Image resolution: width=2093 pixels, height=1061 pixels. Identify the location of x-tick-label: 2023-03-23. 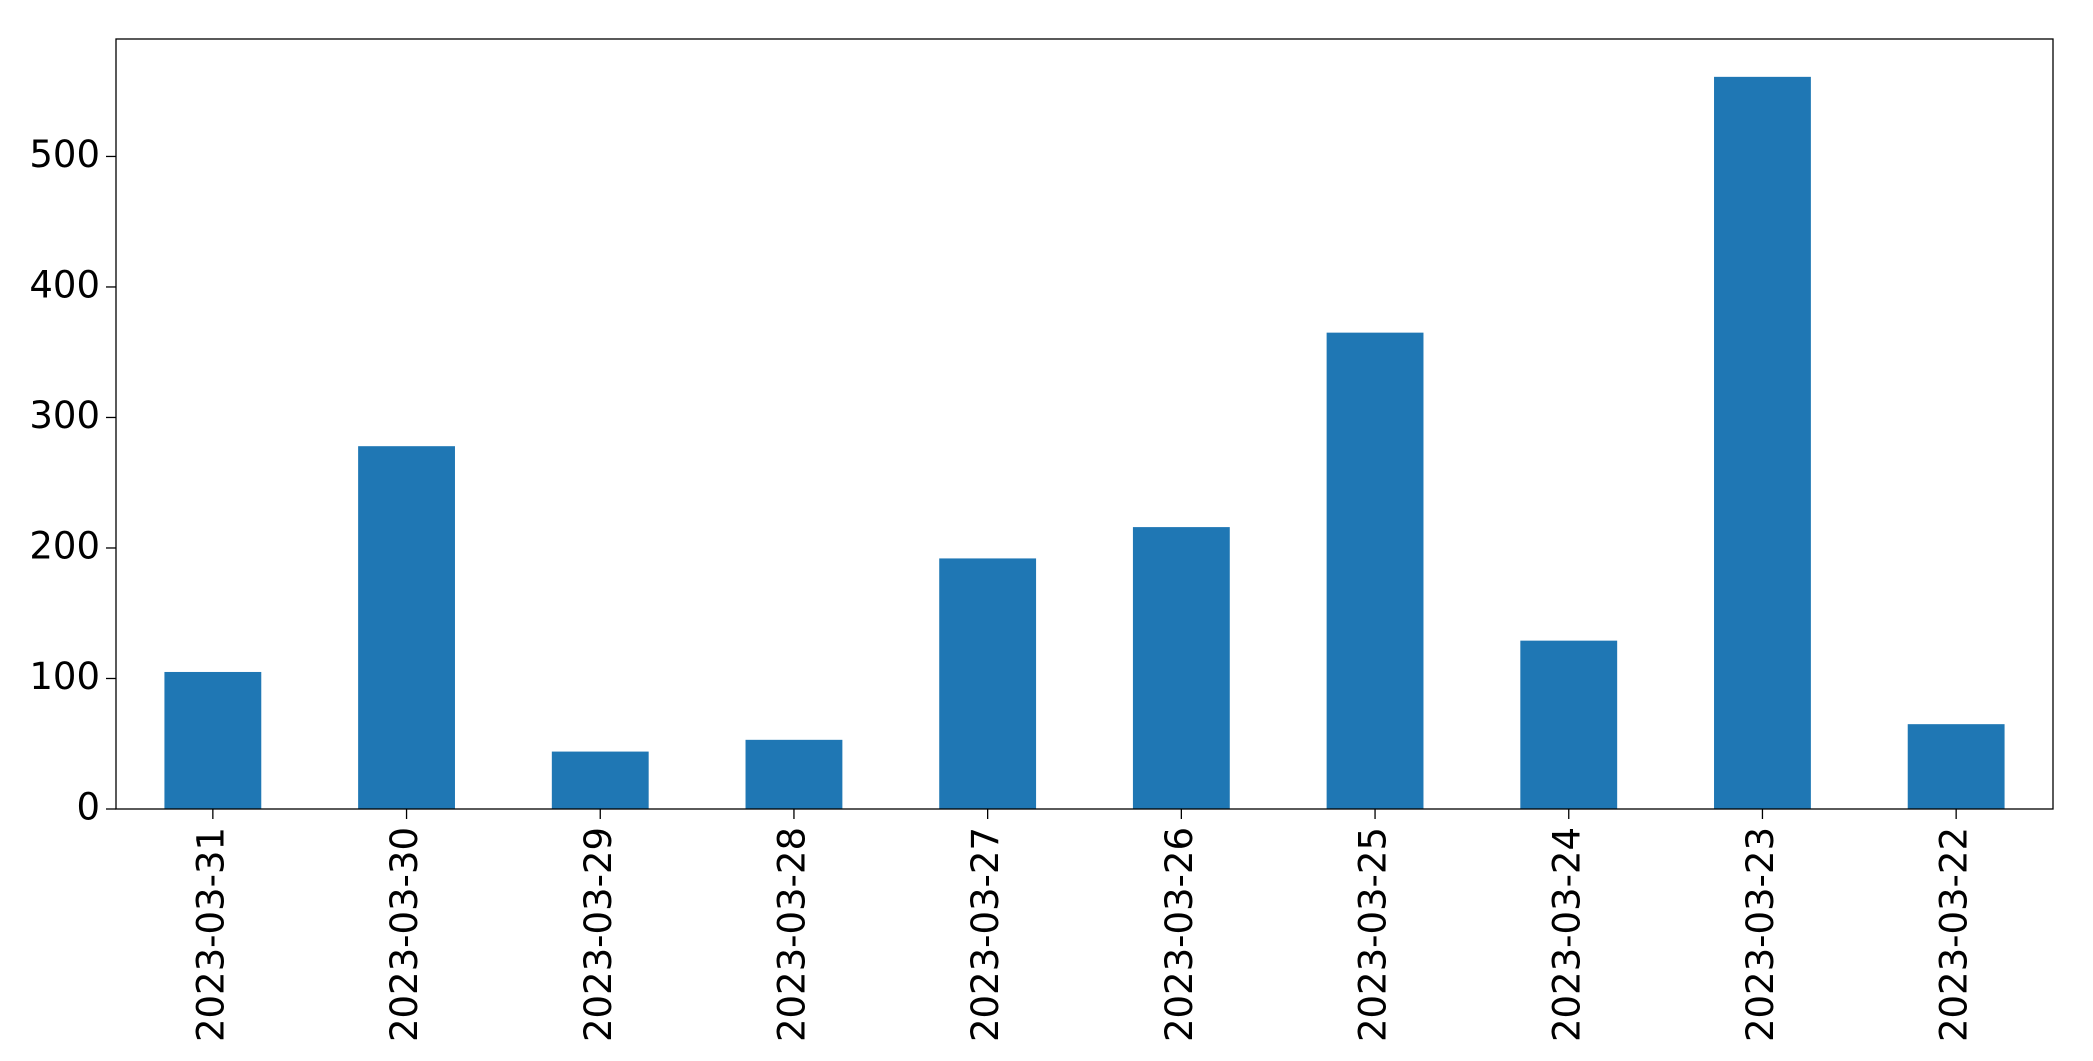
(1760, 934).